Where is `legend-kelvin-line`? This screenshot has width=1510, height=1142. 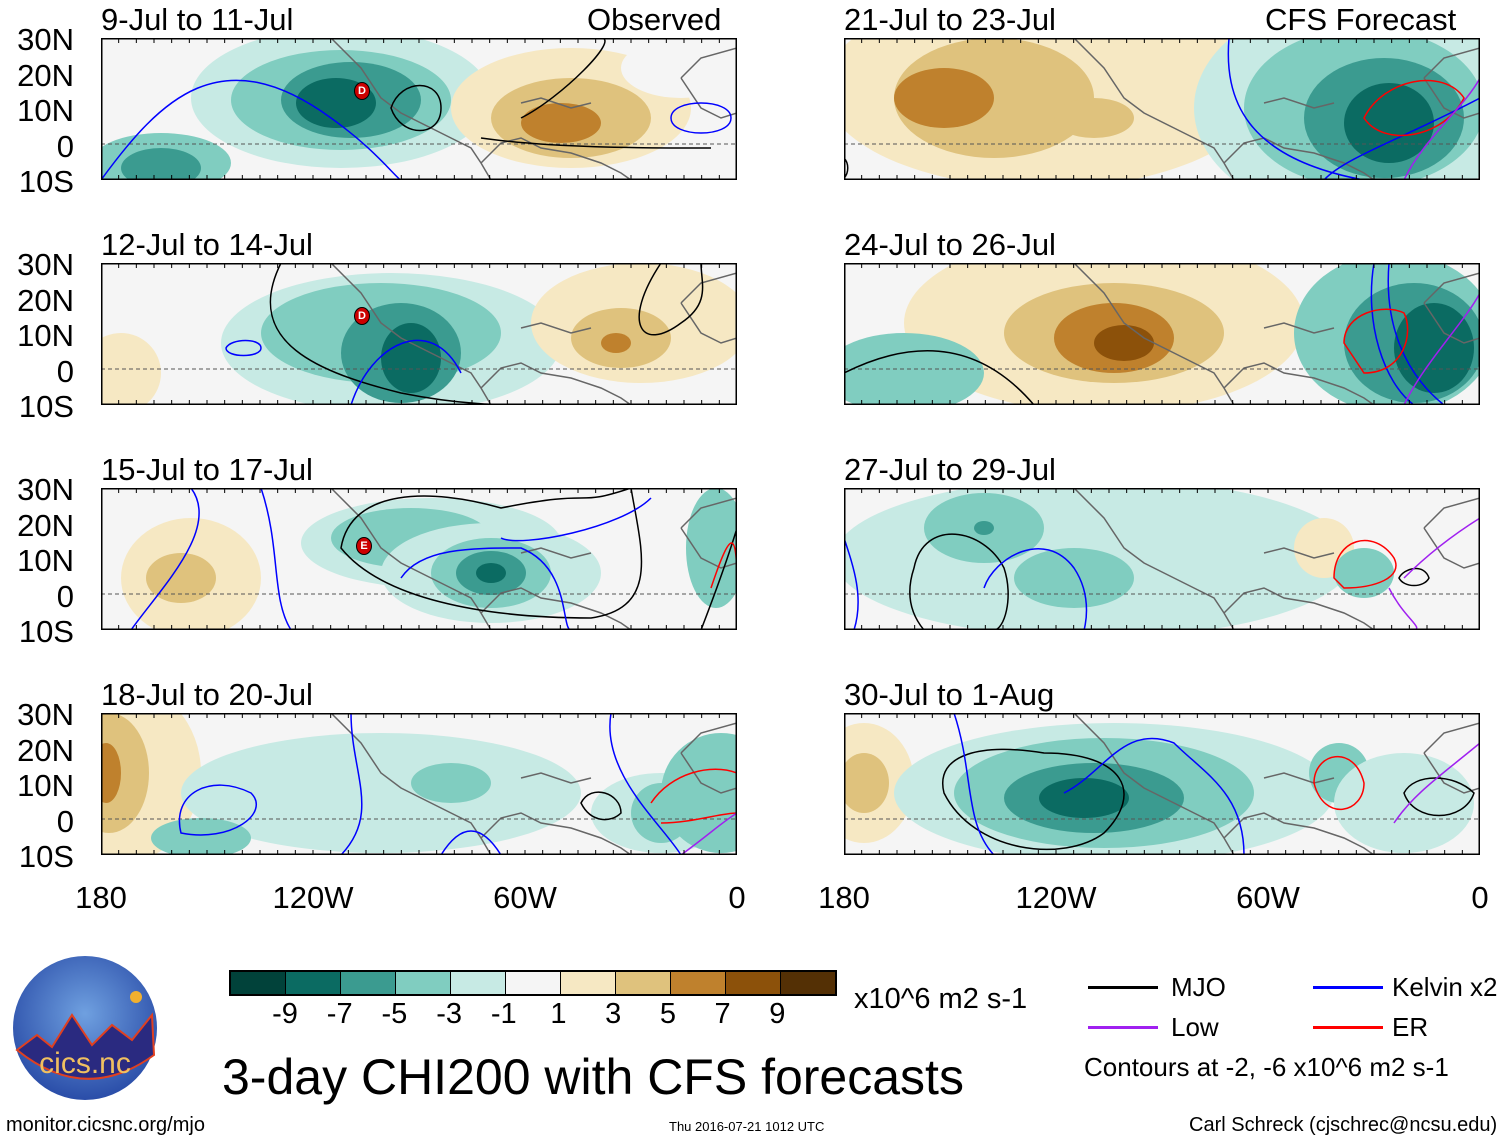
legend-kelvin-line is located at coordinates (1348, 987).